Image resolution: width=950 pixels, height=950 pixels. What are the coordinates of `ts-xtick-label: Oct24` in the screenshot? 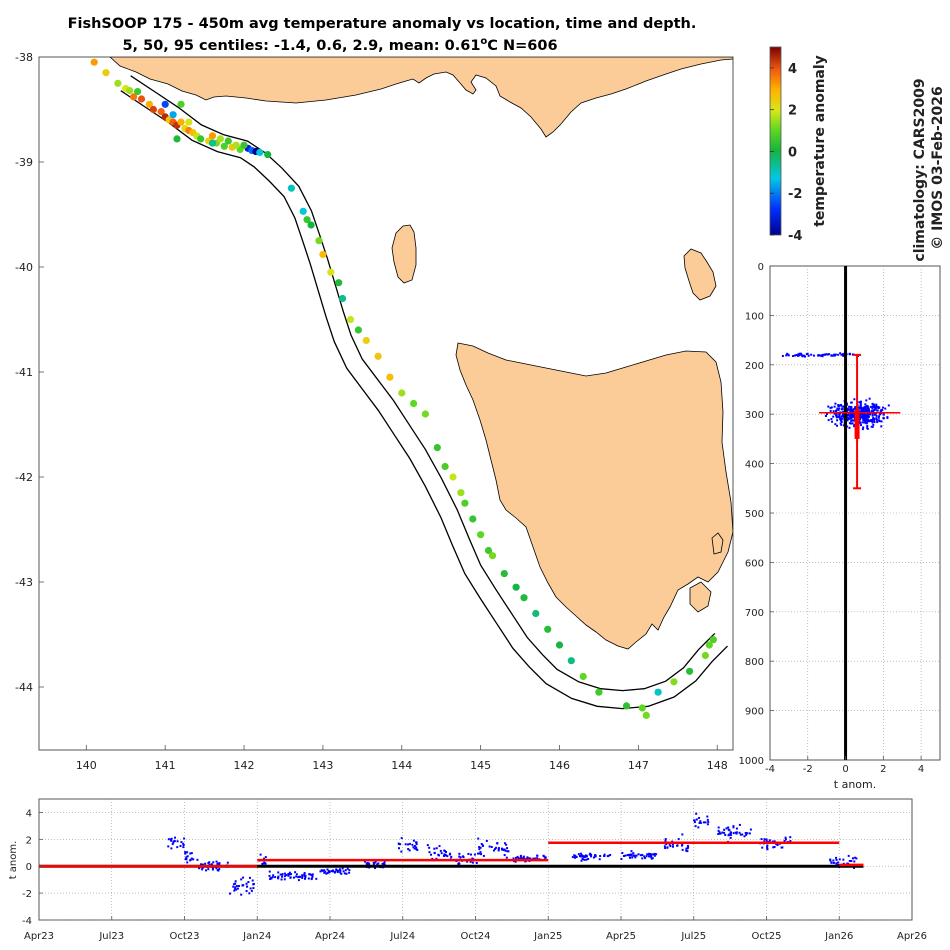 It's located at (475, 936).